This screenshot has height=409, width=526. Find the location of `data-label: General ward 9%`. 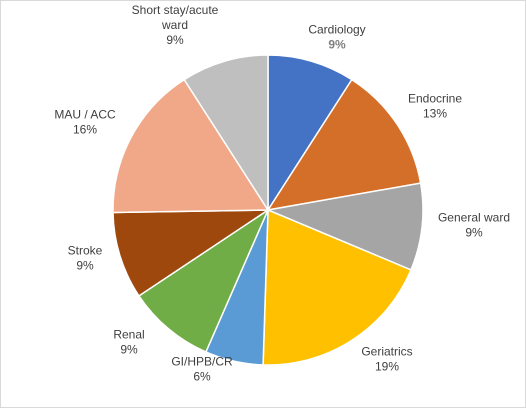

data-label: General ward 9% is located at coordinates (474, 225).